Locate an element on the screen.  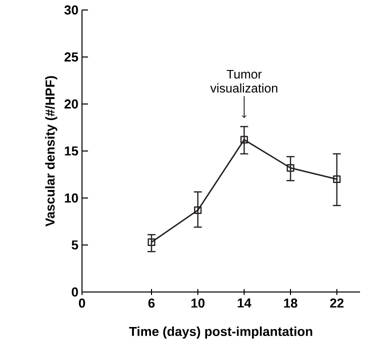
x-tick-label: 22 is located at coordinates (337, 303).